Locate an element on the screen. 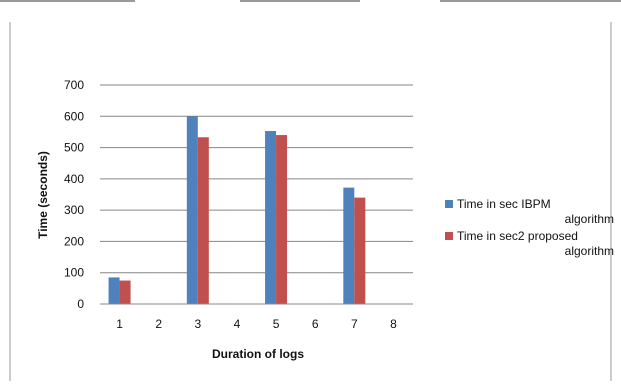 The image size is (621, 386). x-tick-label: 6 is located at coordinates (315, 324).